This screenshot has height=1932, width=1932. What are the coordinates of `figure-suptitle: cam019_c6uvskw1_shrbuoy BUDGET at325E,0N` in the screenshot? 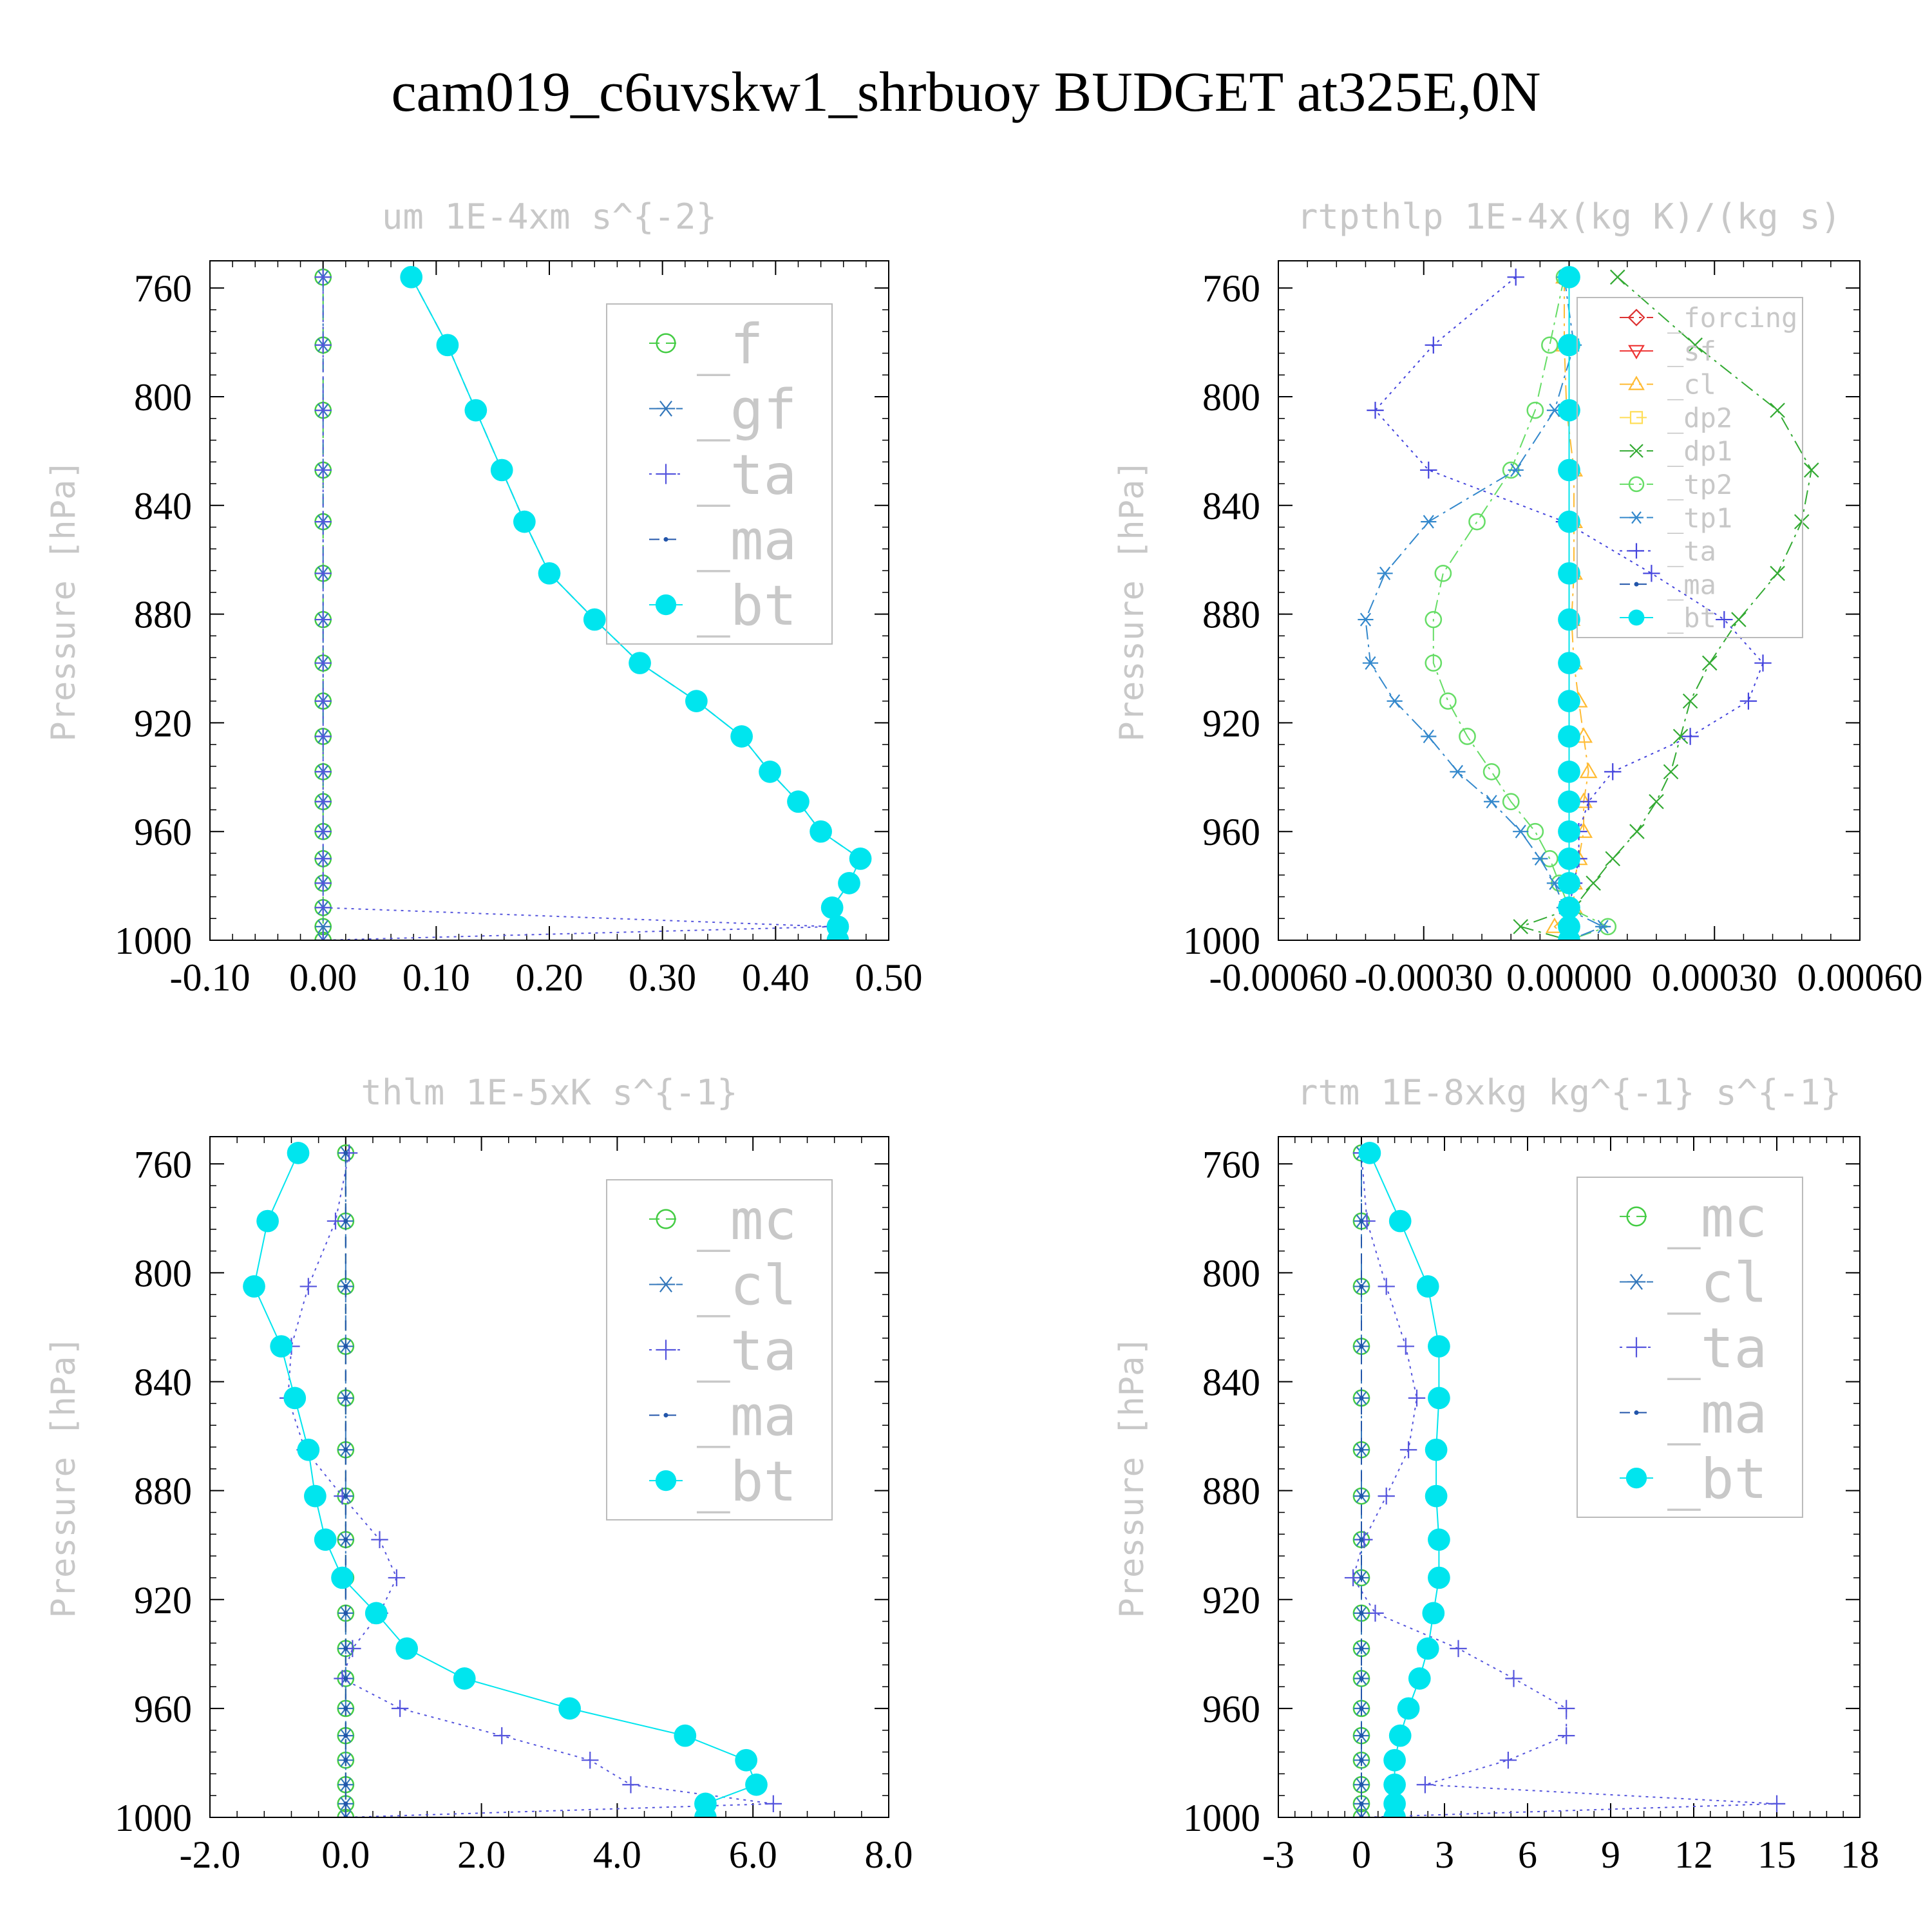 It's located at (966, 92).